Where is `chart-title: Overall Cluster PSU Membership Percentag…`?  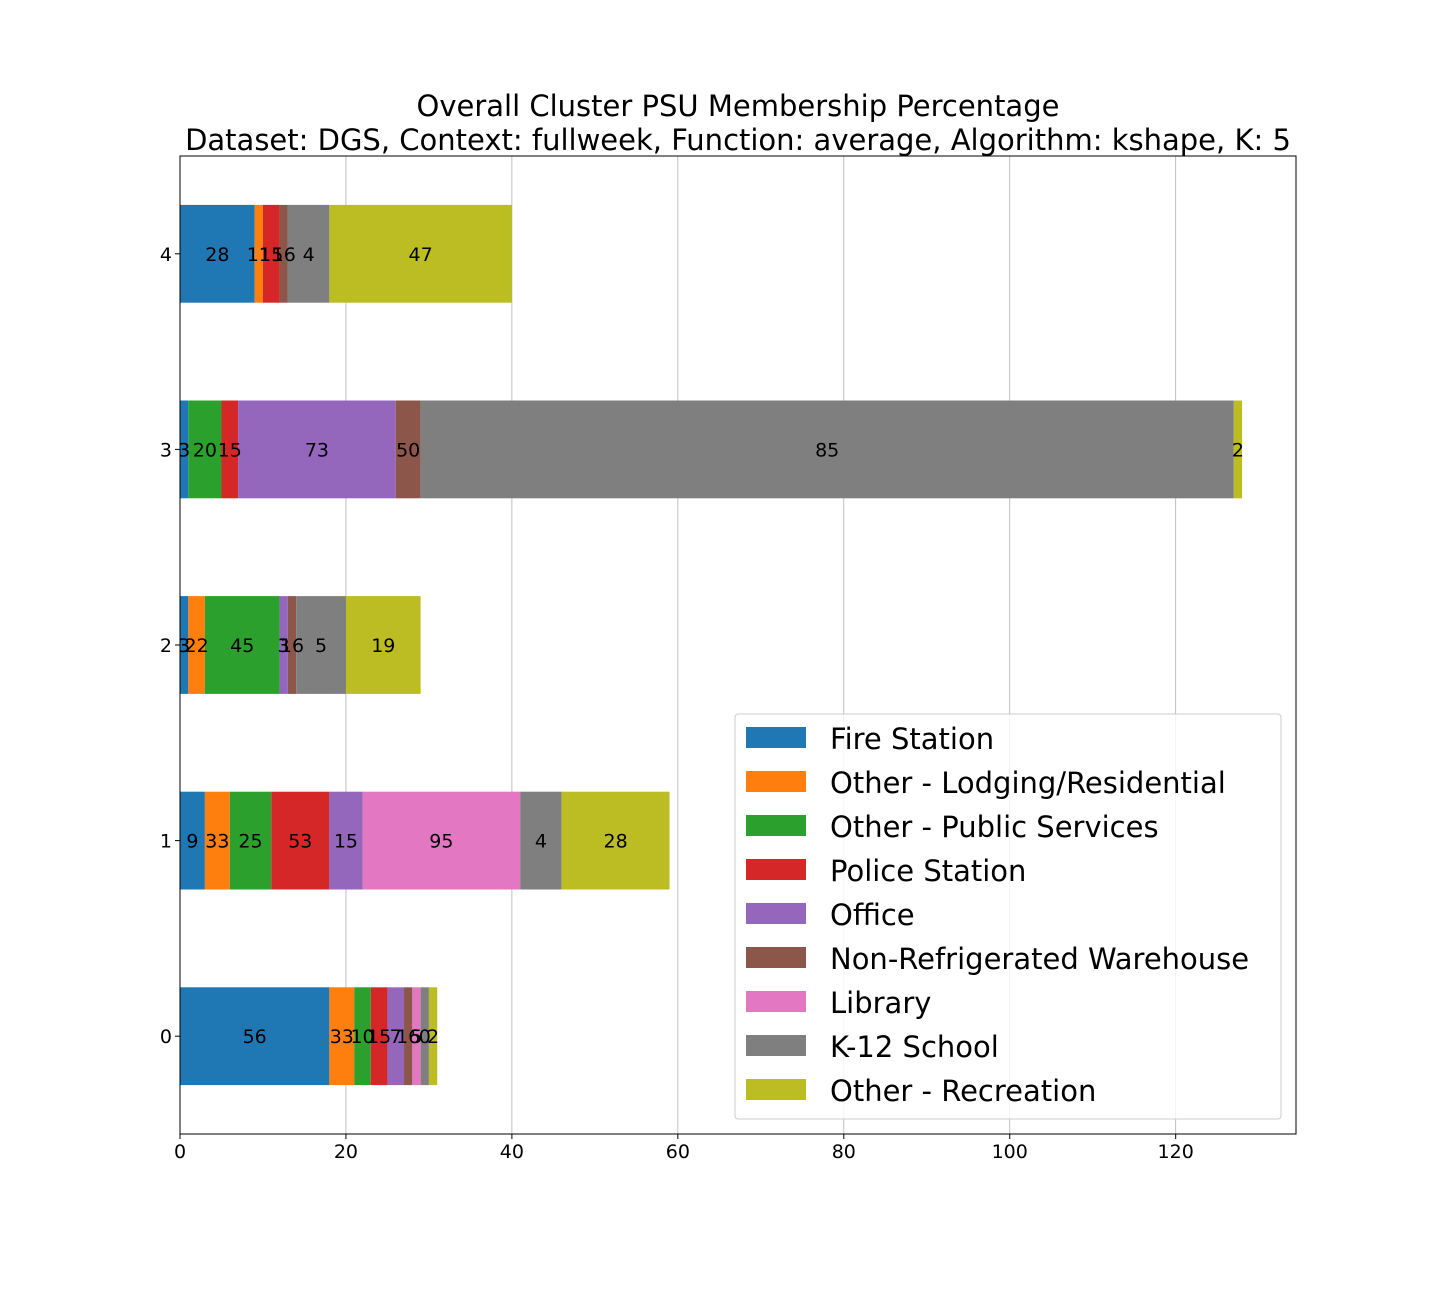 chart-title: Overall Cluster PSU Membership Percentag… is located at coordinates (738, 106).